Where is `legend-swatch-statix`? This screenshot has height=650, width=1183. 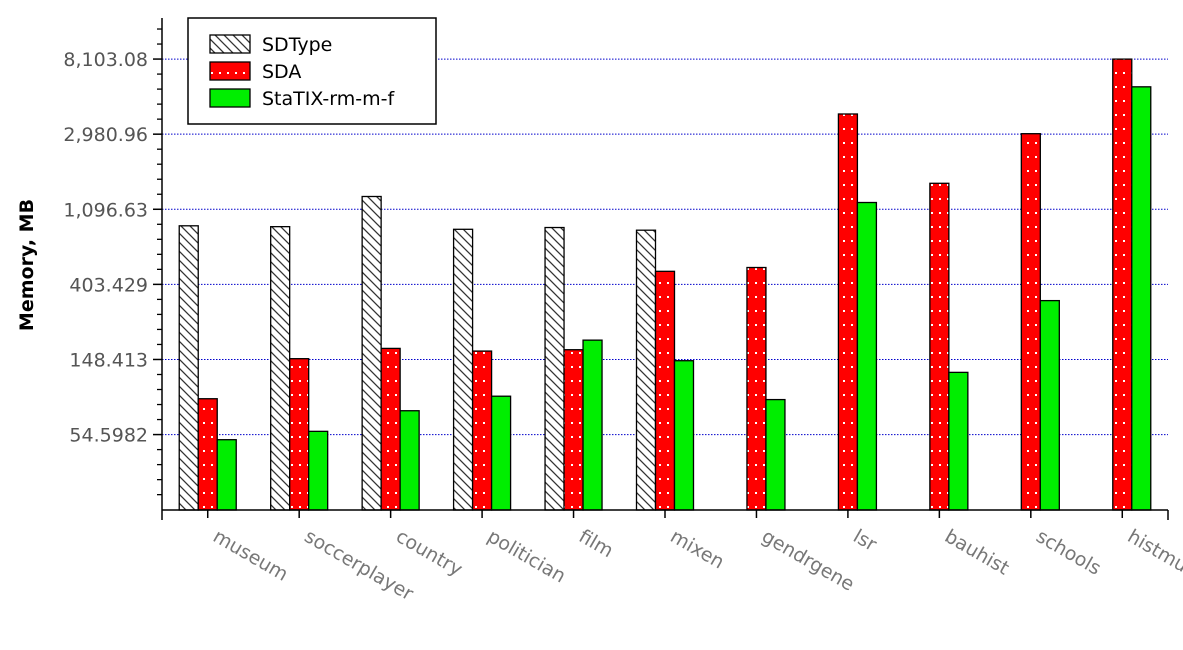 legend-swatch-statix is located at coordinates (230, 98).